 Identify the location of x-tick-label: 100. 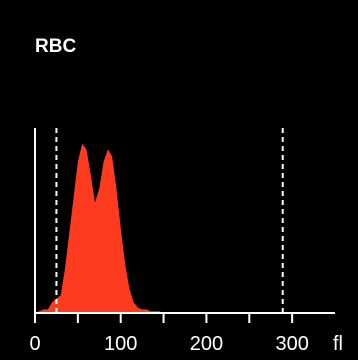
(120, 344).